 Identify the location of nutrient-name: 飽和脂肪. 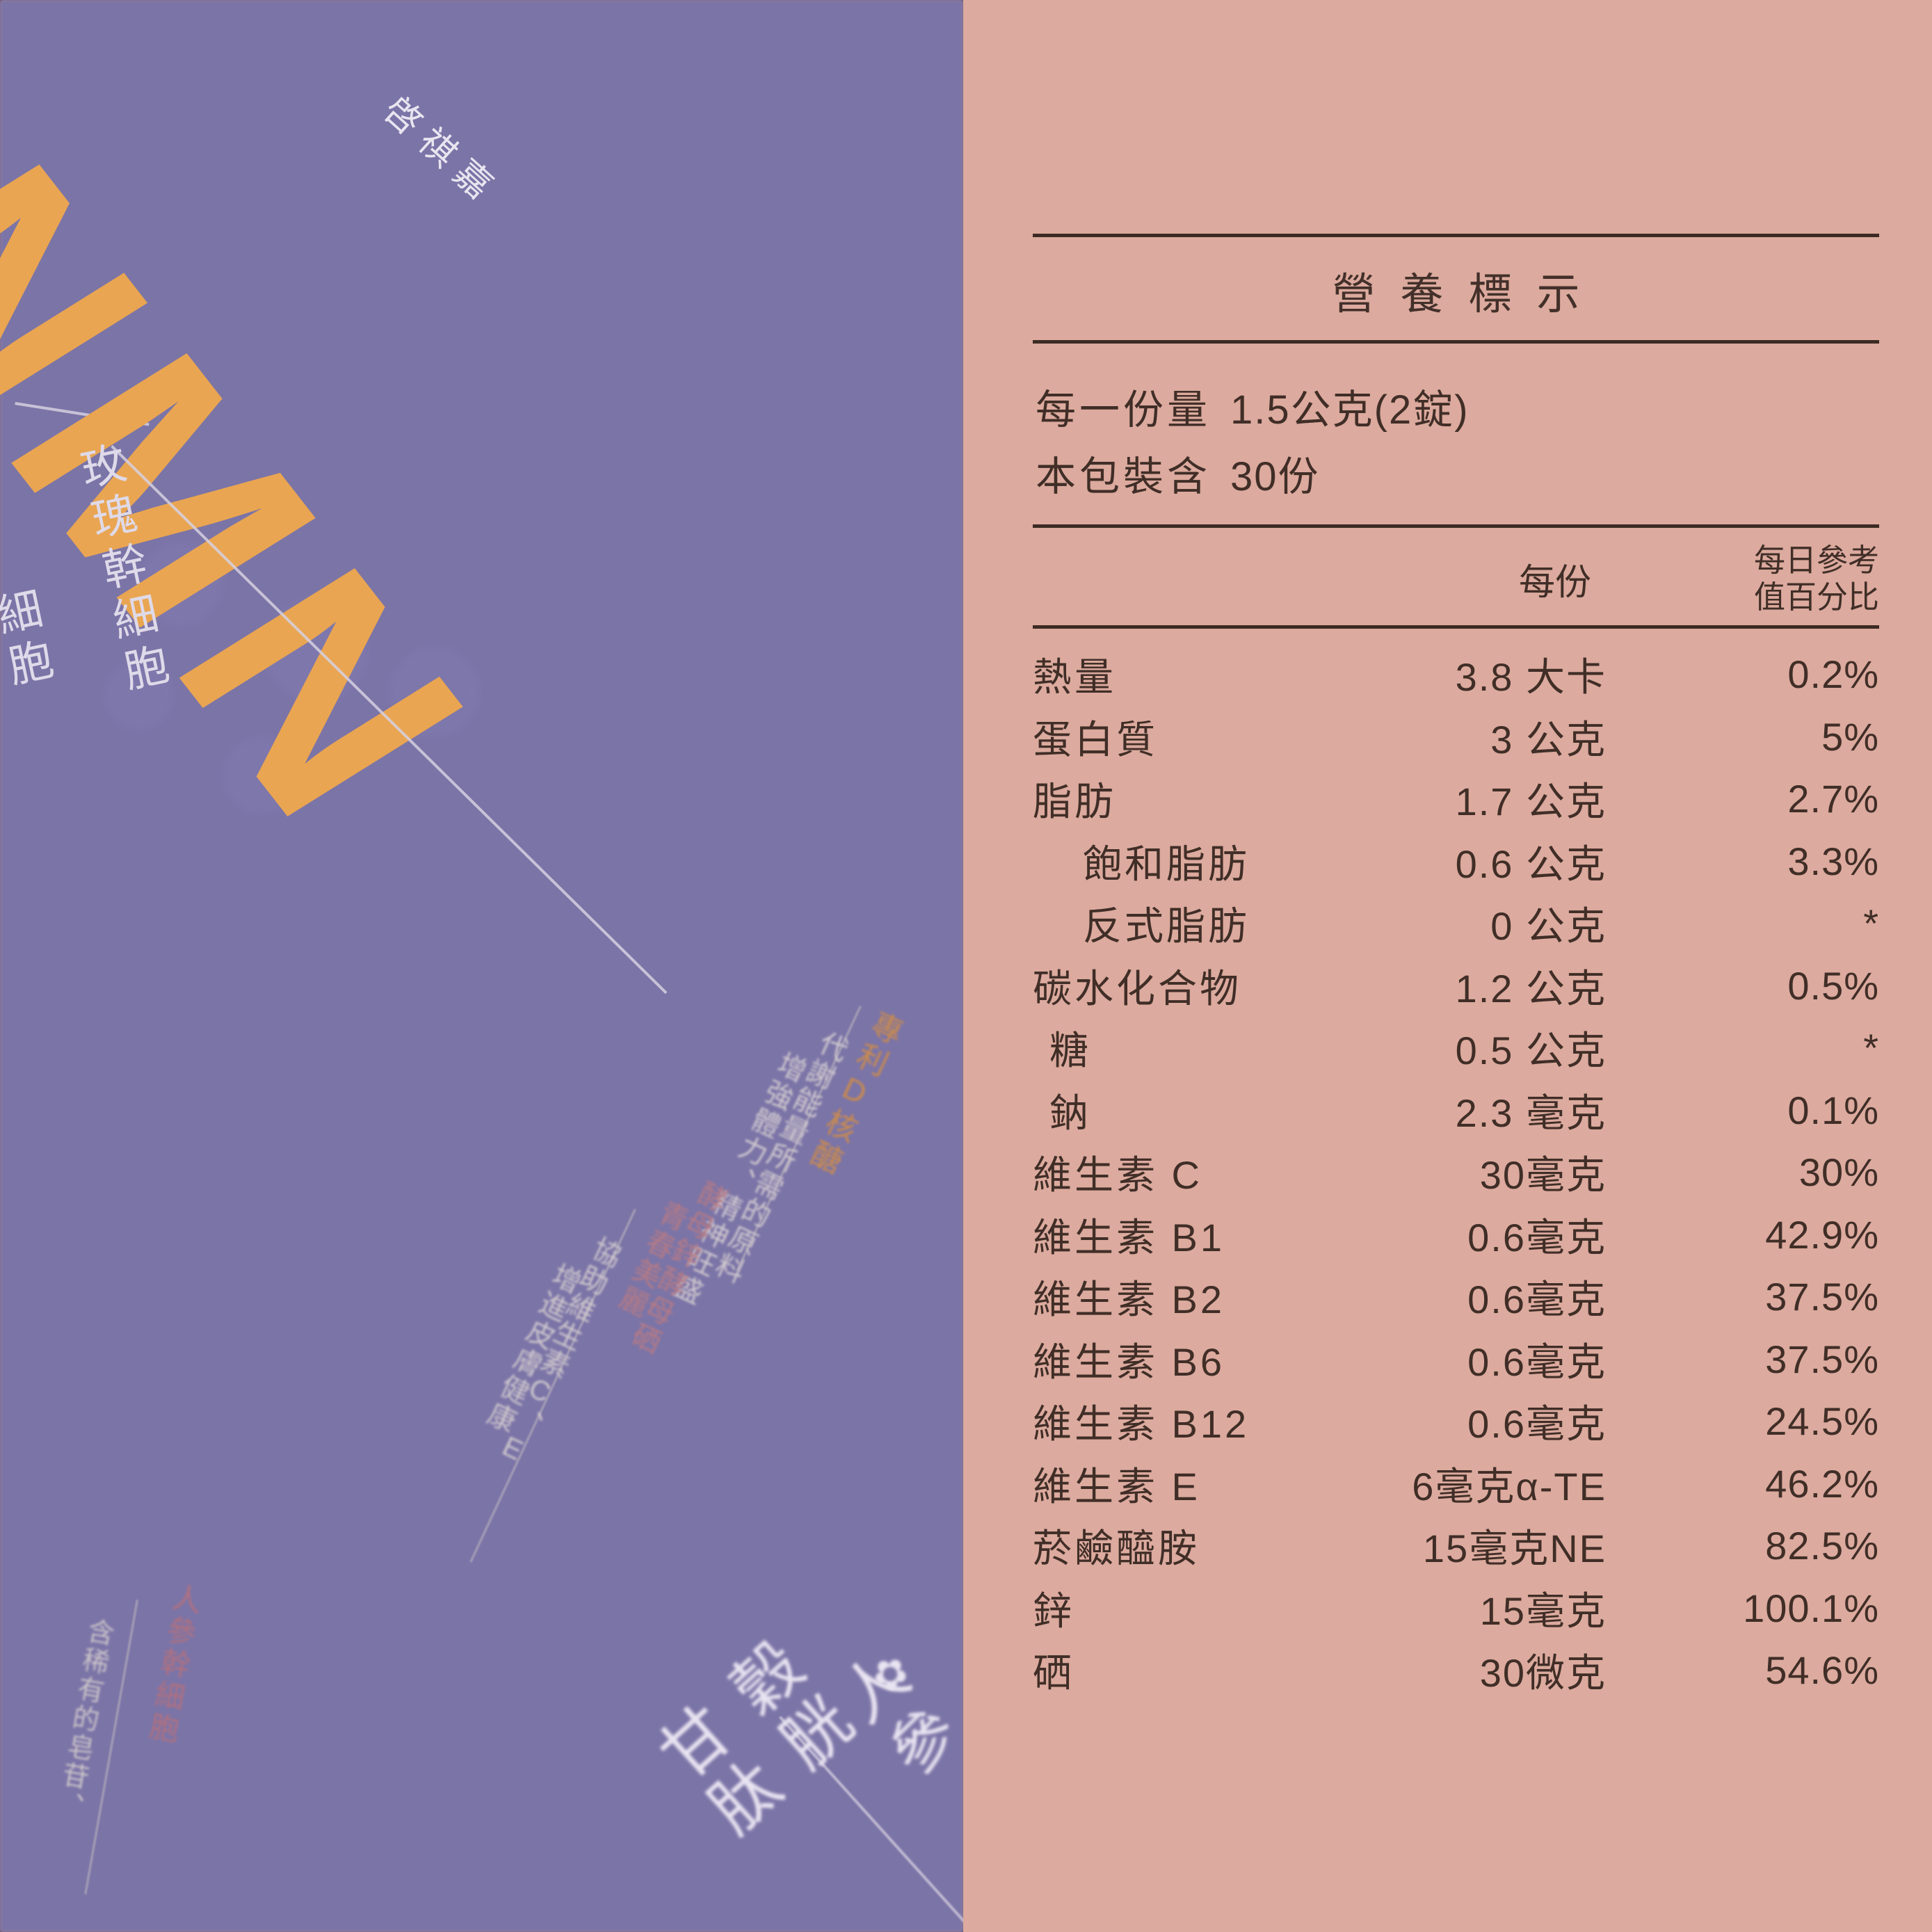
(1166, 864).